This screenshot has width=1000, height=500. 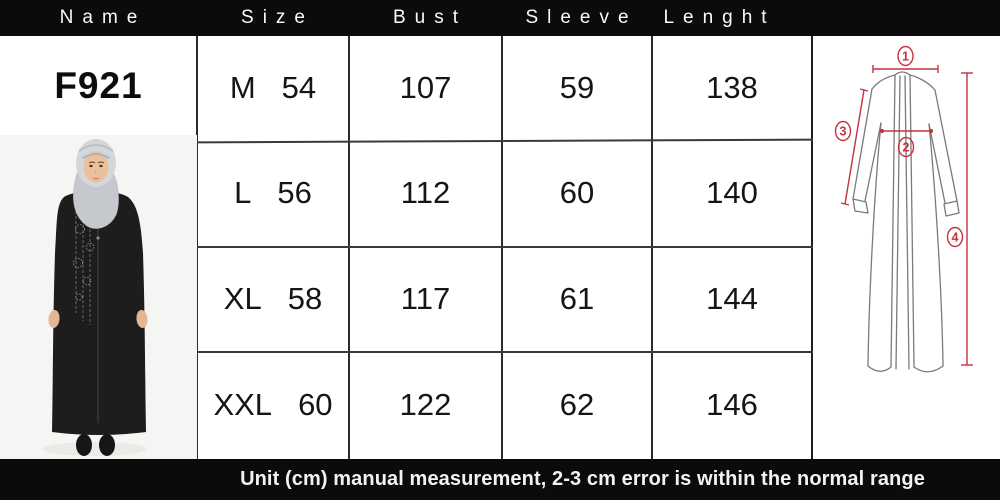 I want to click on face, so click(x=96, y=167).